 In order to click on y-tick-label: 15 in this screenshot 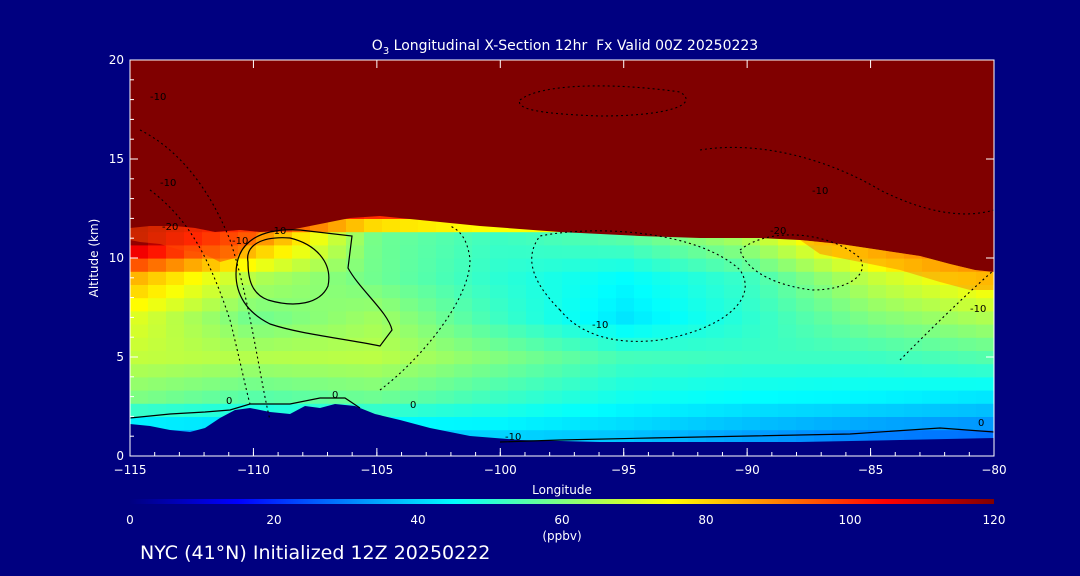, I will do `click(116, 159)`.